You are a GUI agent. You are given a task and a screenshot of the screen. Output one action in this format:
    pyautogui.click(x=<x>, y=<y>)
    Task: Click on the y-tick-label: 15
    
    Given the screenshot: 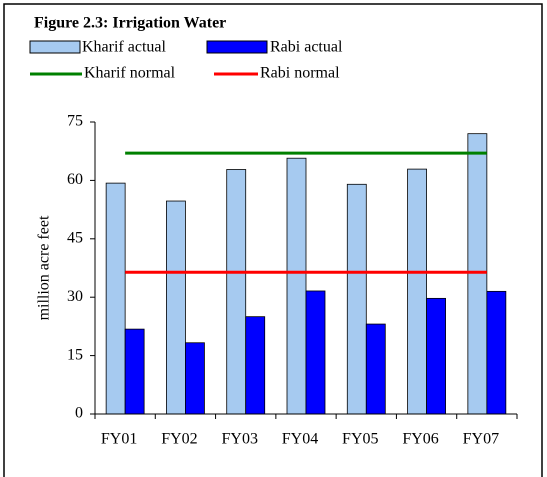 What is the action you would take?
    pyautogui.click(x=75, y=354)
    